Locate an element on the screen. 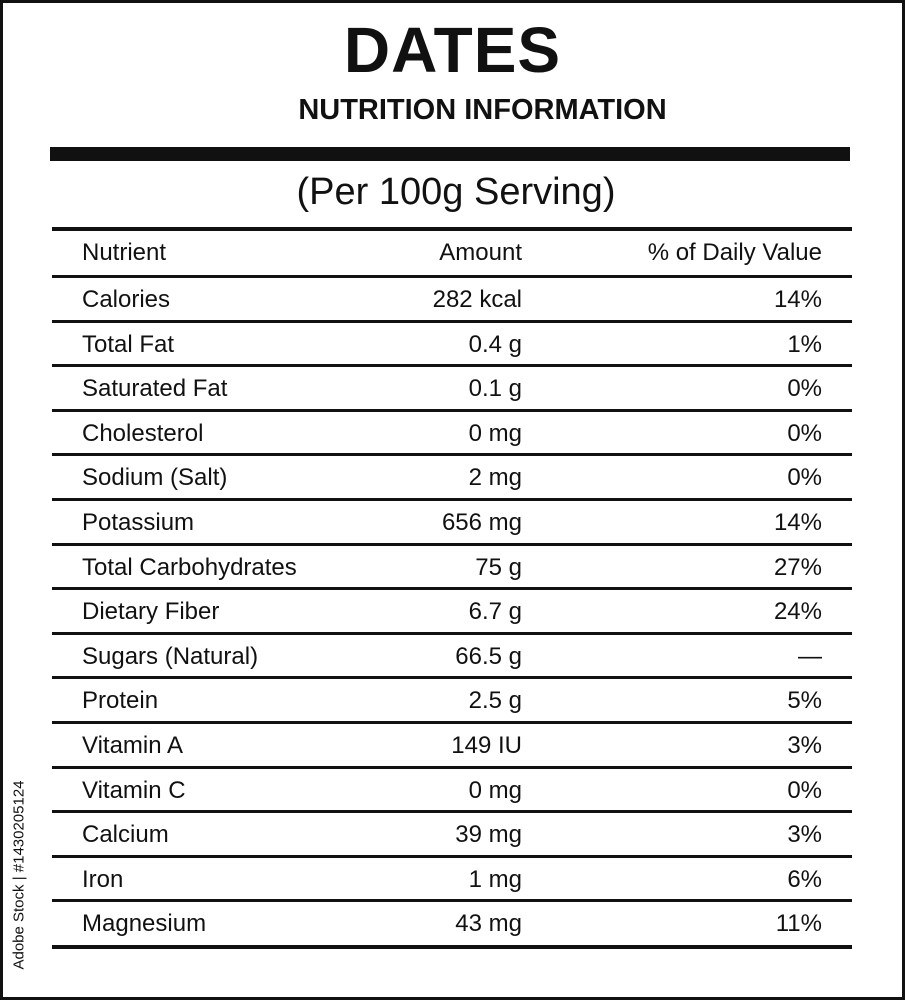  nutrient-daily-value: 5% is located at coordinates (804, 701).